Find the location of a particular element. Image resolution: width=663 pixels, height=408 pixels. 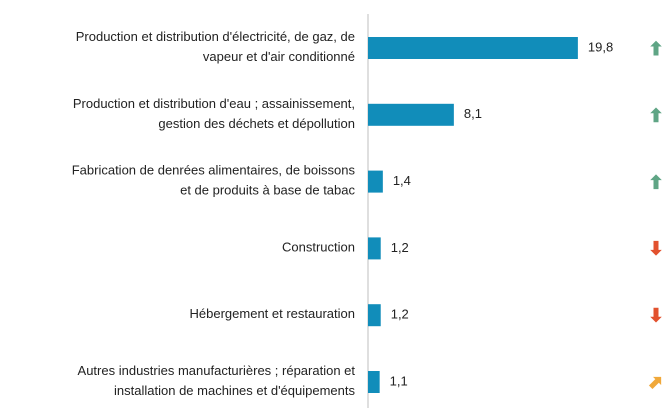

category-label: Construction is located at coordinates (318, 247).